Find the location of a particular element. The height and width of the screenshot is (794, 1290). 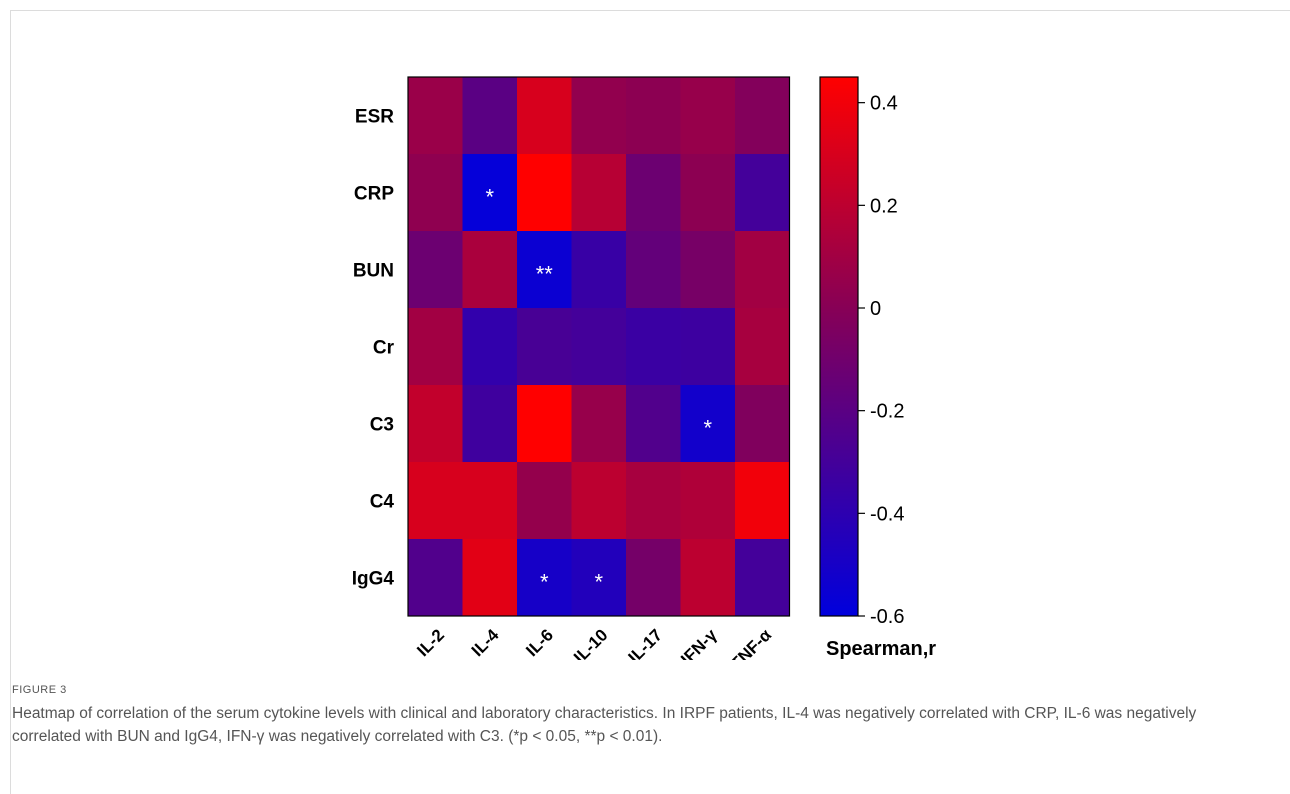

significance-mark: ** is located at coordinates (545, 274).